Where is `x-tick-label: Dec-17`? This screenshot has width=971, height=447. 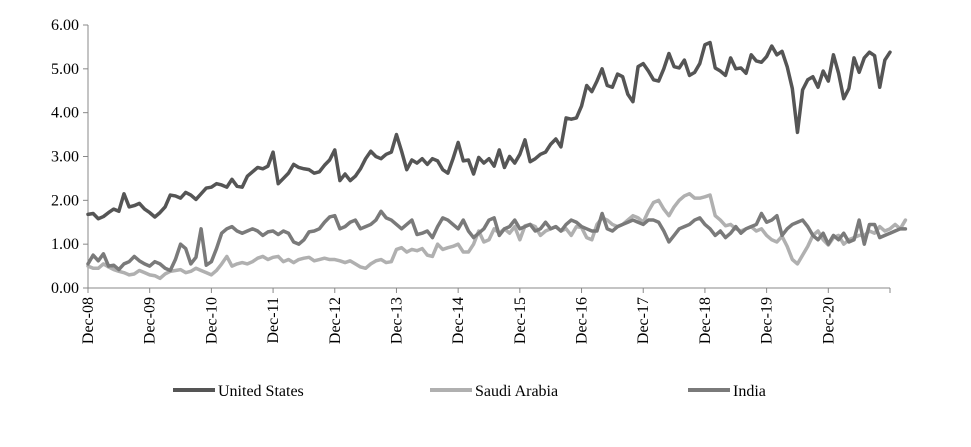 x-tick-label: Dec-17 is located at coordinates (643, 320).